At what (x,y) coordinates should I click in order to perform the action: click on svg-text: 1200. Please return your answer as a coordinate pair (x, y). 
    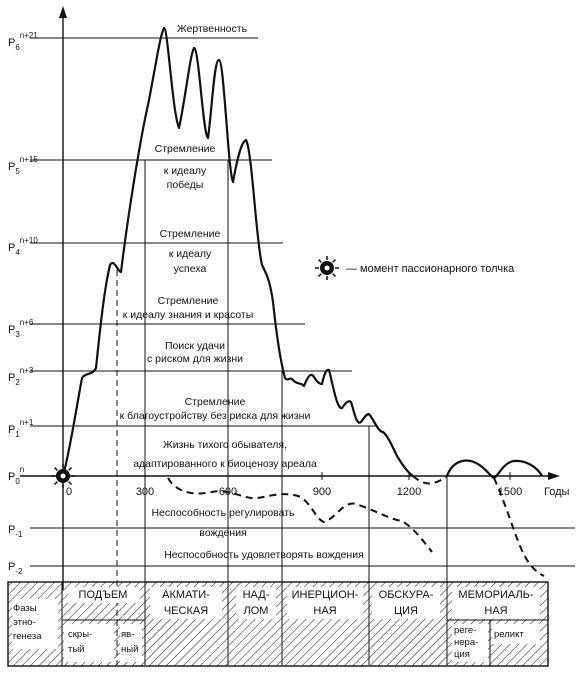
    Looking at the image, I should click on (409, 492).